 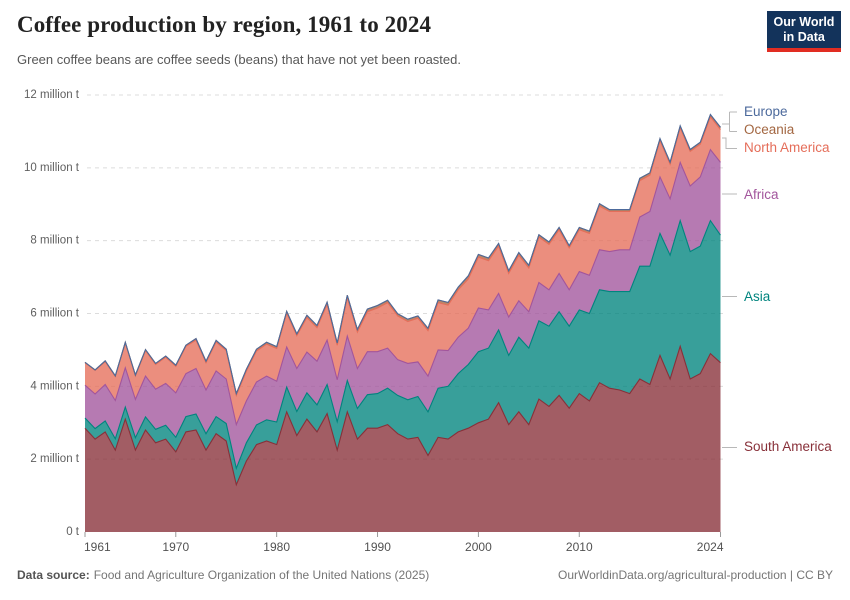 What do you see at coordinates (579, 547) in the screenshot?
I see `x-axis-tick-label: 2010` at bounding box center [579, 547].